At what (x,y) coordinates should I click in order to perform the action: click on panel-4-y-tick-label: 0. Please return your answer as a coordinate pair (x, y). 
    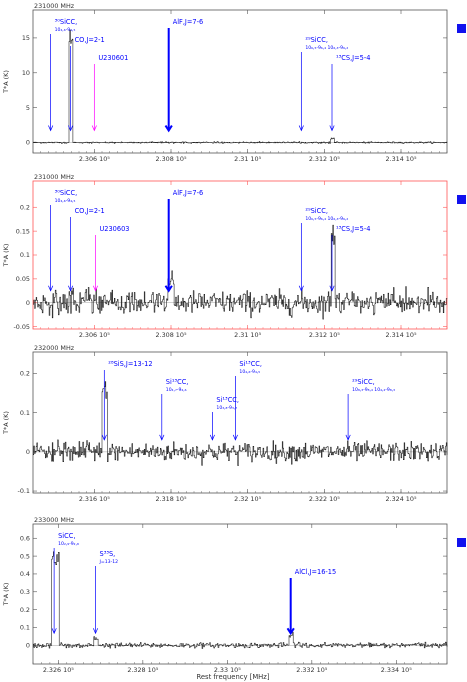
    Looking at the image, I should click on (28, 645).